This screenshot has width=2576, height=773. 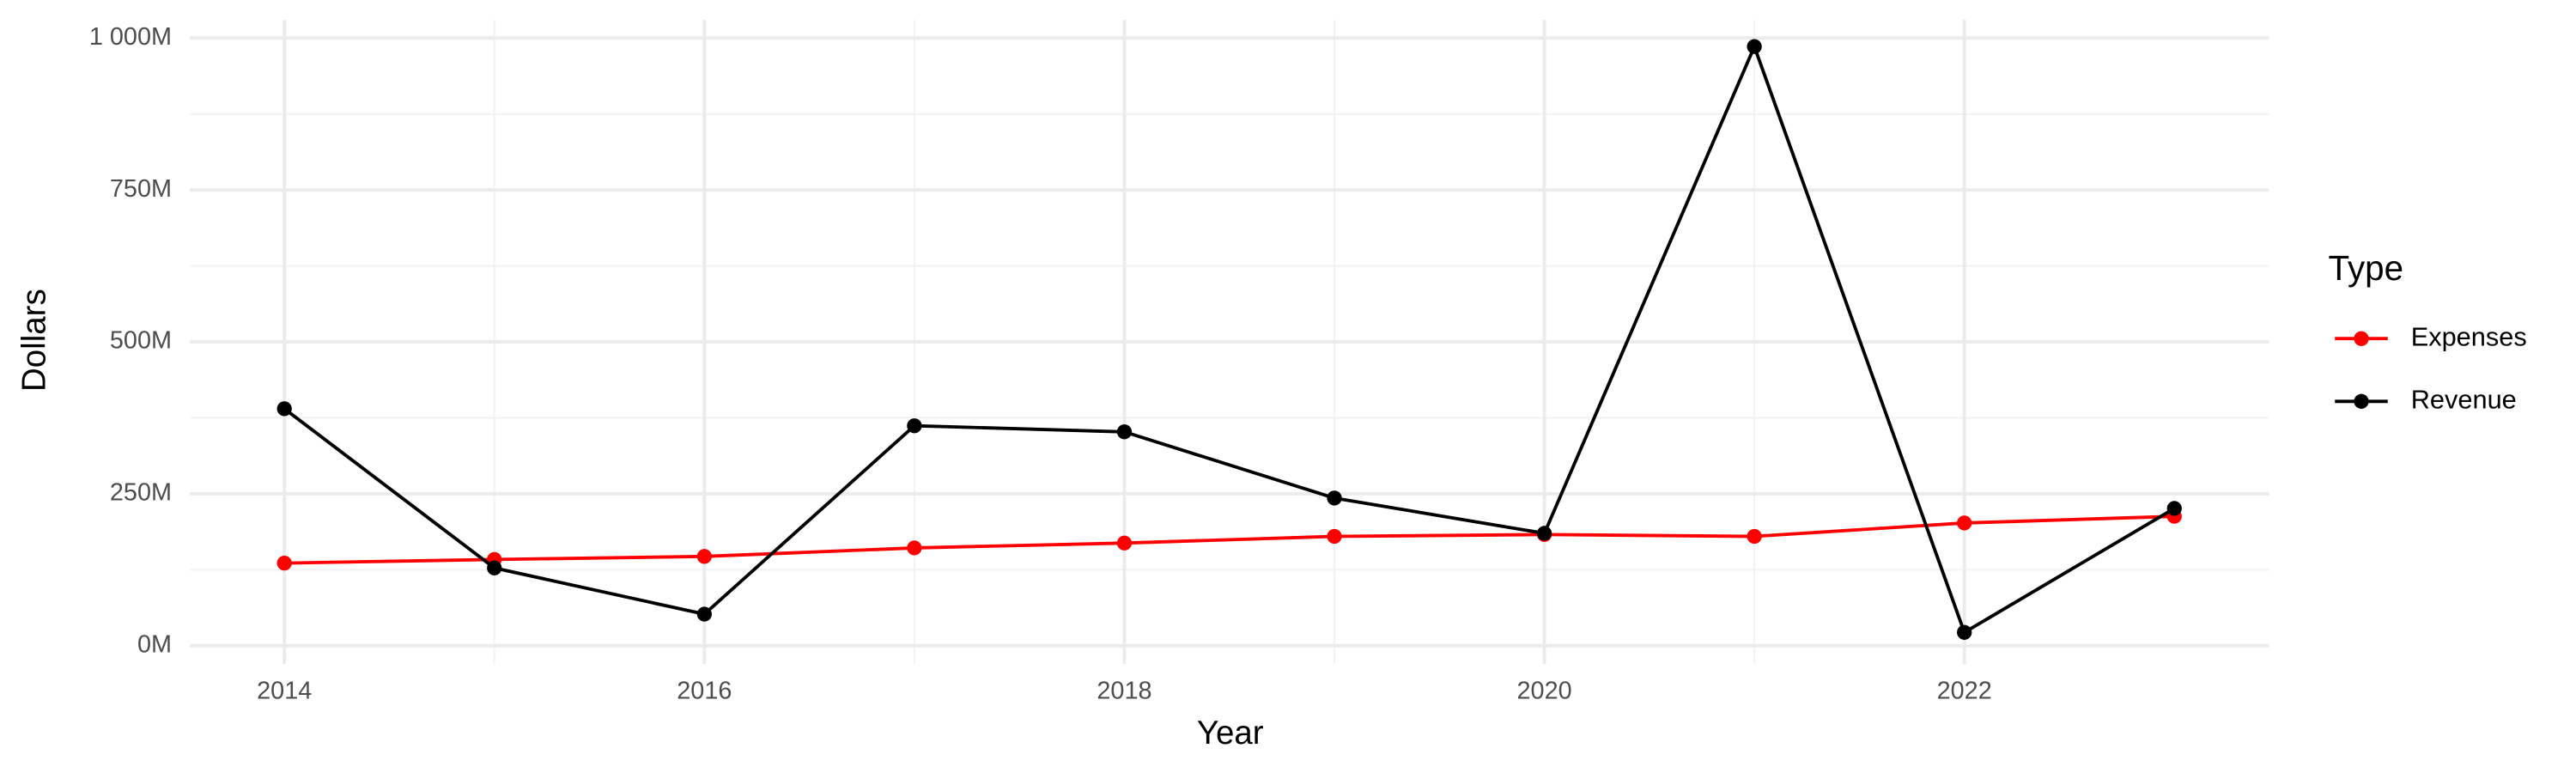 I want to click on series-line, so click(x=1229, y=539).